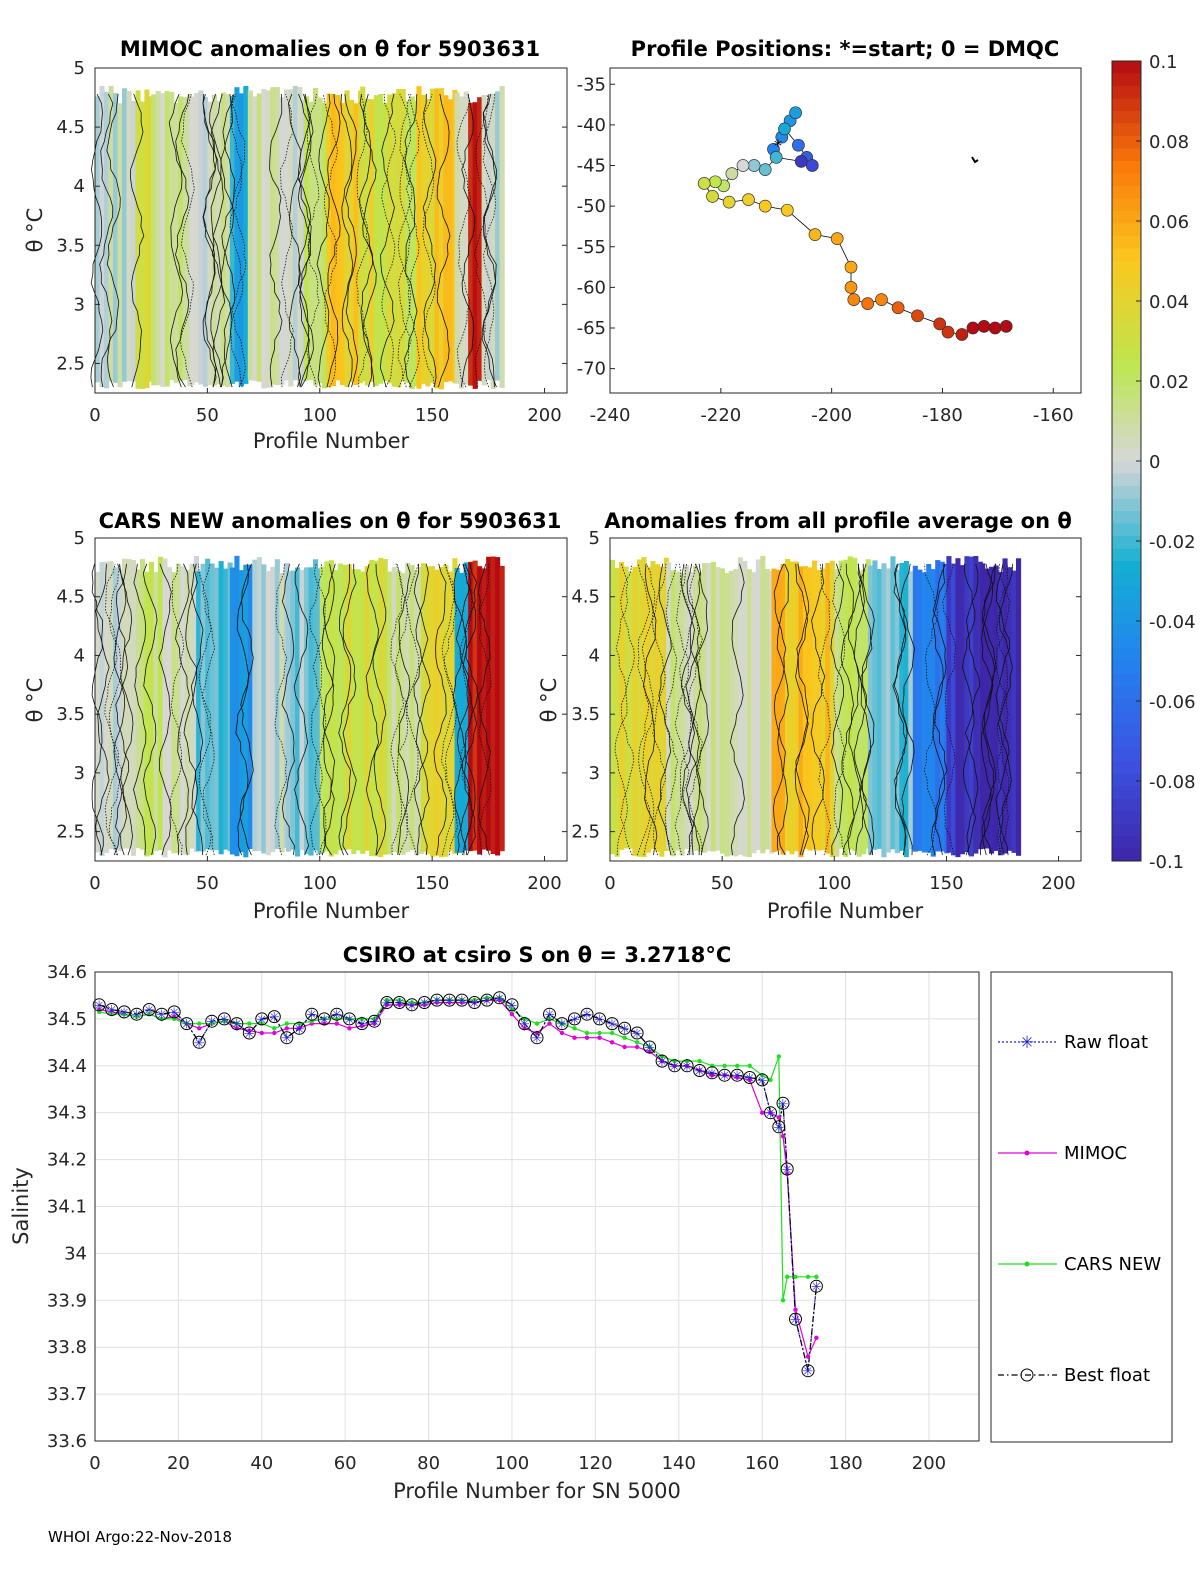 The width and height of the screenshot is (1200, 1575). I want to click on positions-xtick-label: -240, so click(610, 415).